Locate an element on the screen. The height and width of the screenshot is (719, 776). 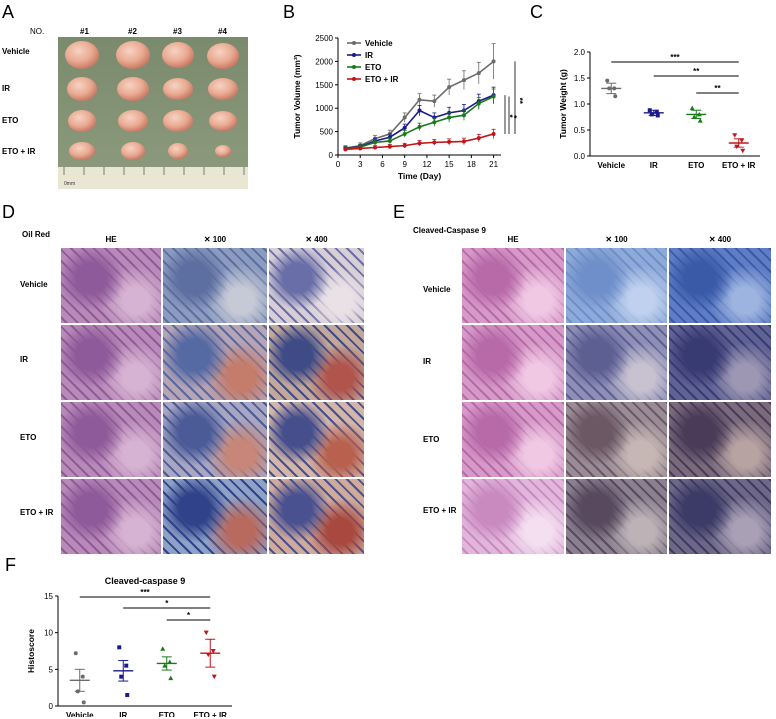
x-category-label: IR is located at coordinates (123, 714).